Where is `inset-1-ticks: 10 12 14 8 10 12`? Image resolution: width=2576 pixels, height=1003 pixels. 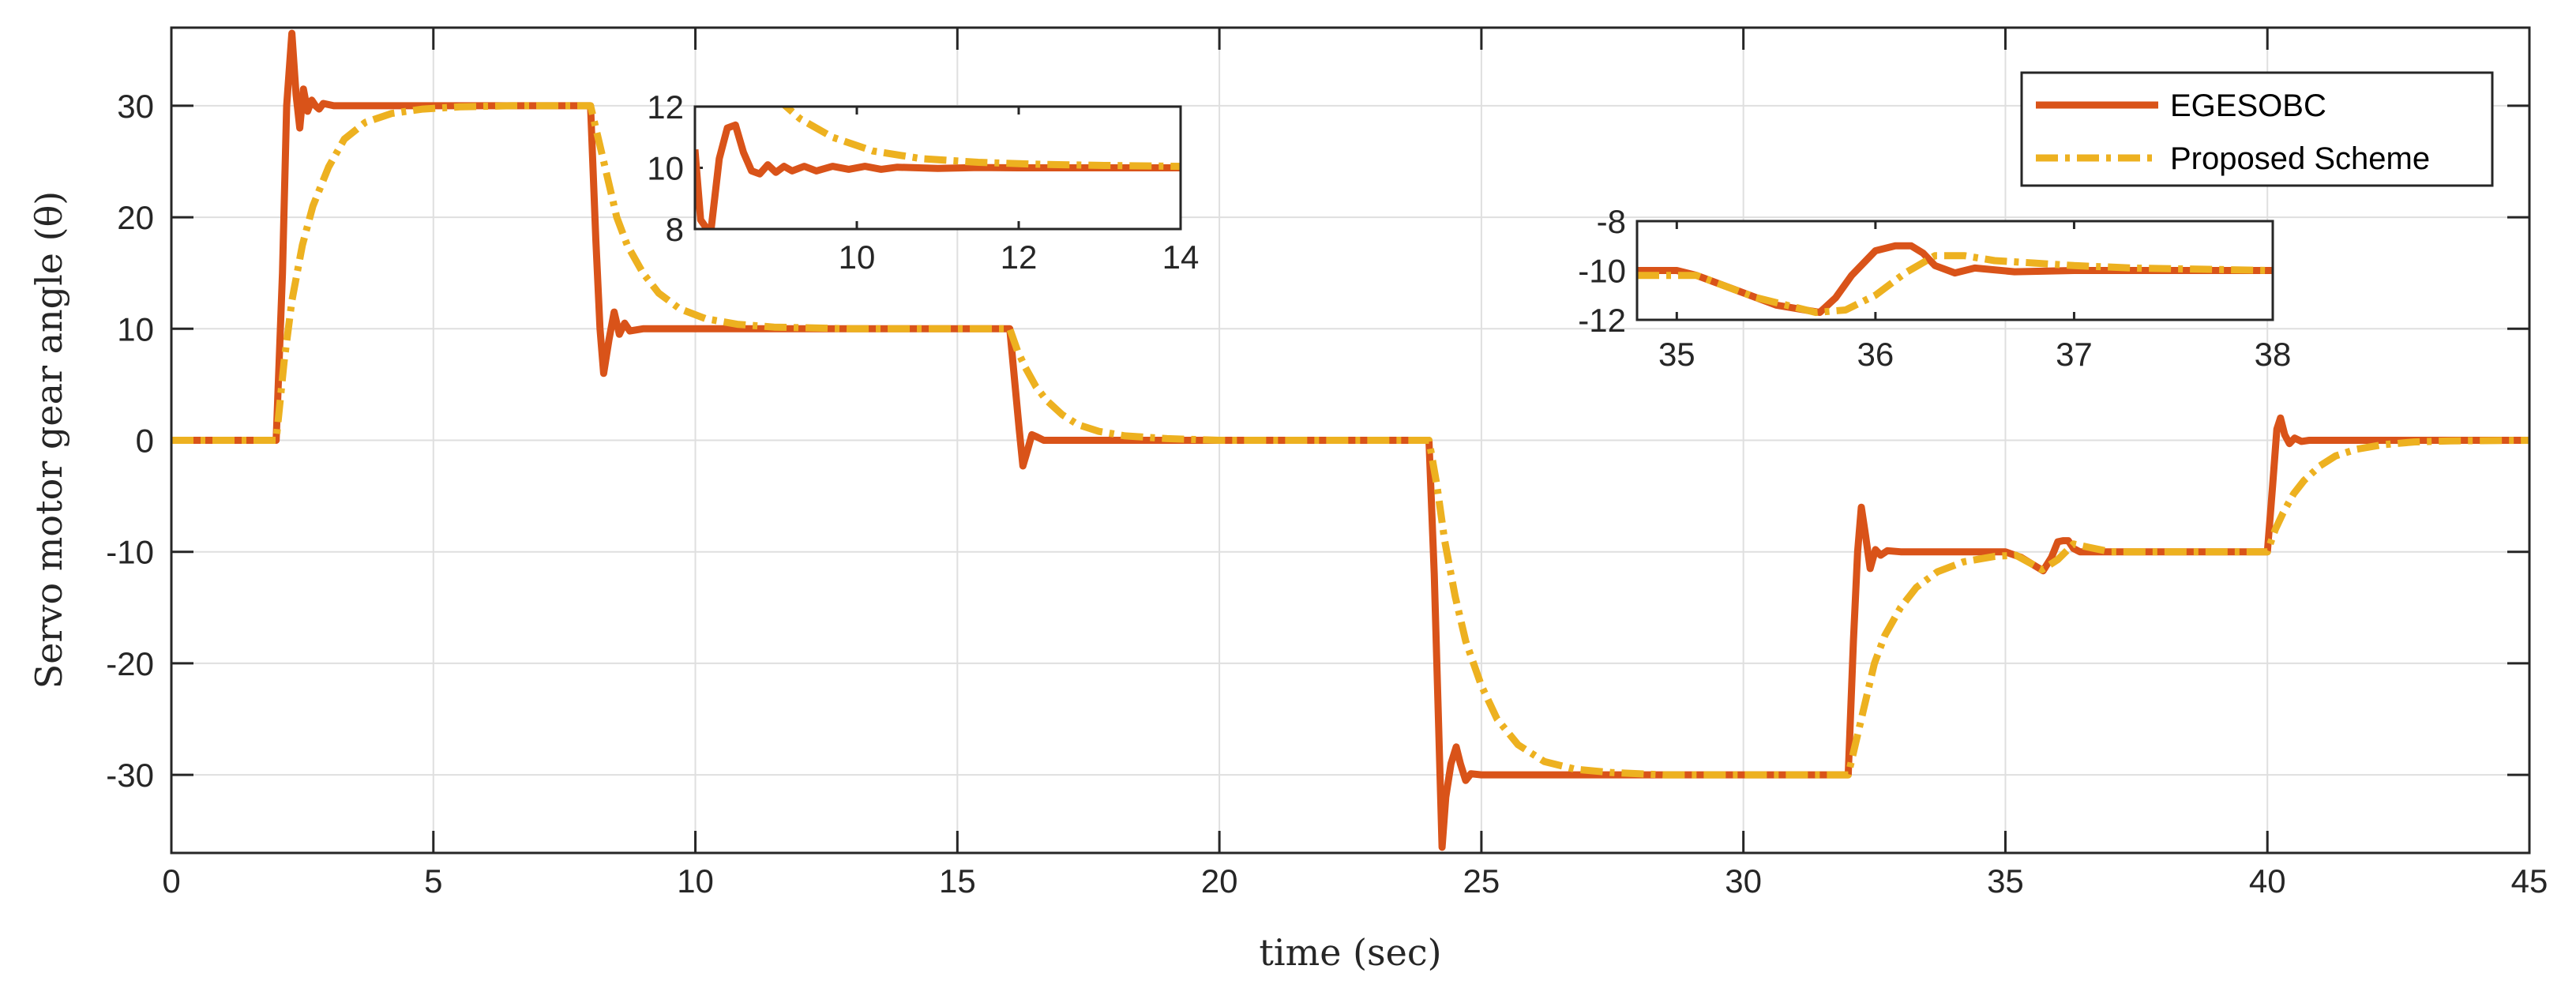
inset-1-ticks: 10 12 14 8 10 12 is located at coordinates (923, 182).